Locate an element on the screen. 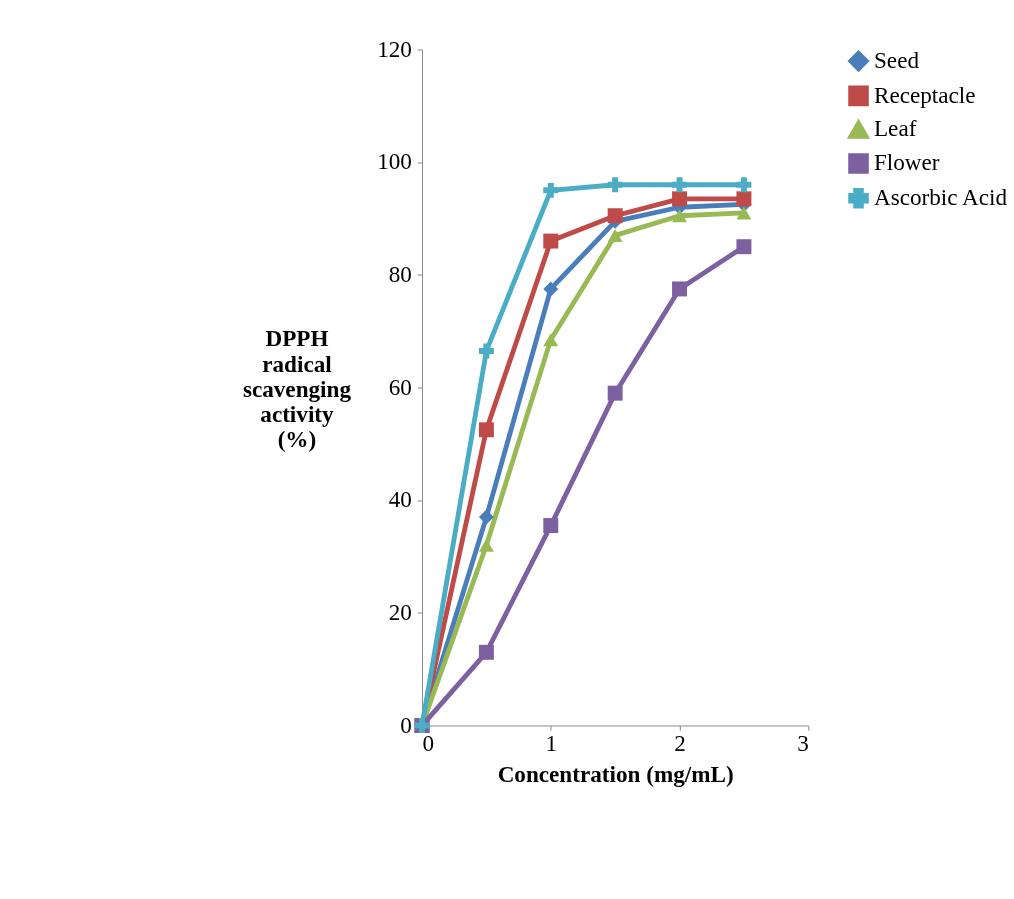 This screenshot has height=899, width=1014. y-tick-label: 40 is located at coordinates (400, 499).